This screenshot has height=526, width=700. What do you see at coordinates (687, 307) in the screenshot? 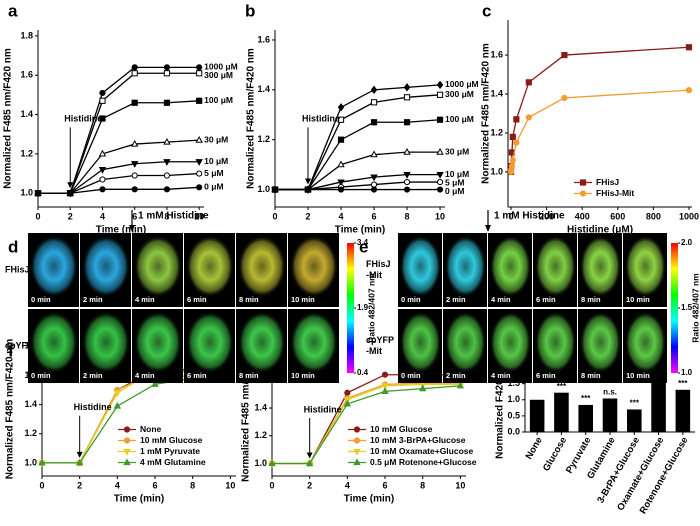
I see `colorbar-tick-label: 1.5` at bounding box center [687, 307].